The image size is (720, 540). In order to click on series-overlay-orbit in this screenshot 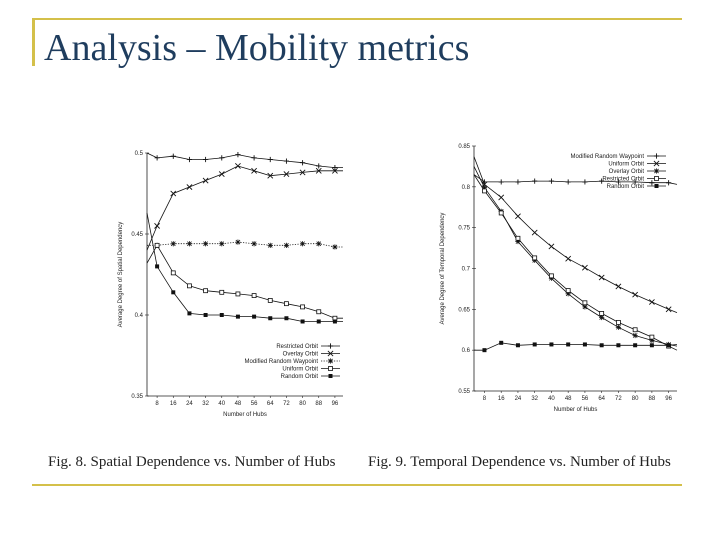, I will do `click(244, 207)`.